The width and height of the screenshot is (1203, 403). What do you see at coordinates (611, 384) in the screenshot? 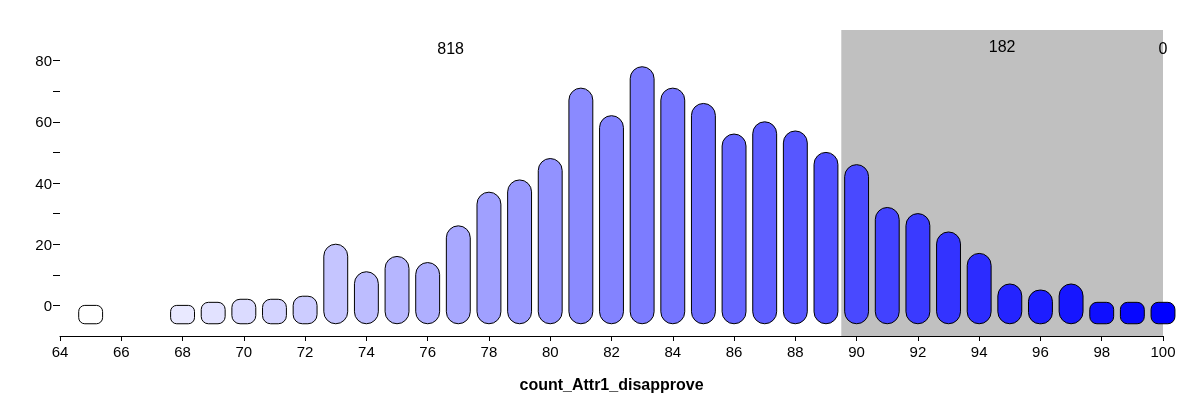
I see `x-axis-title: count_Attr1_disapprove` at bounding box center [611, 384].